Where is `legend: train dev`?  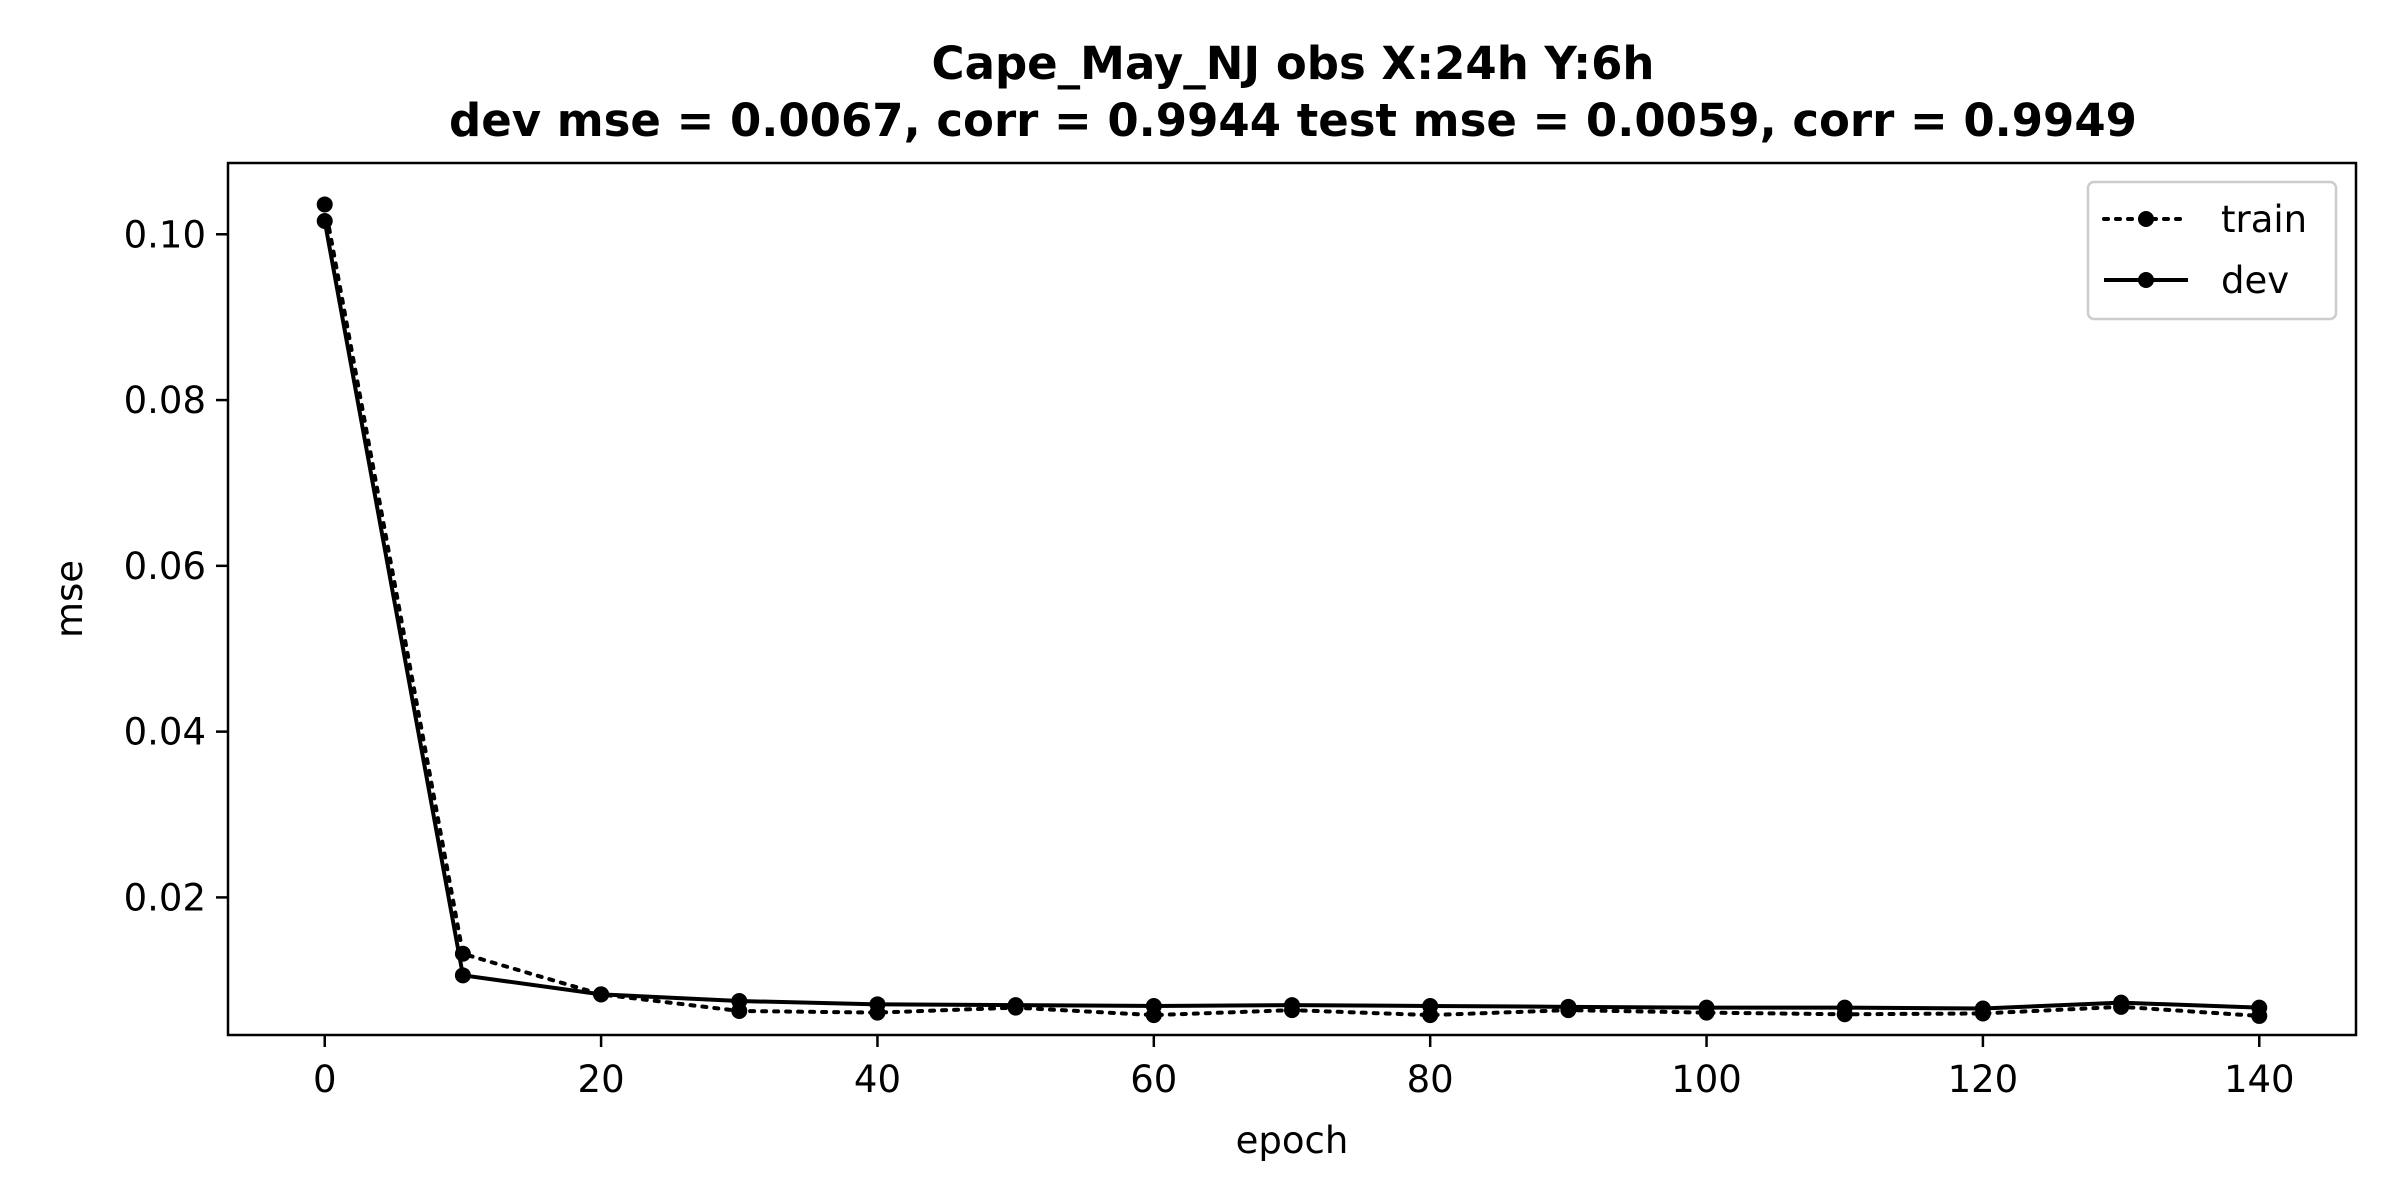 legend: train dev is located at coordinates (2212, 250).